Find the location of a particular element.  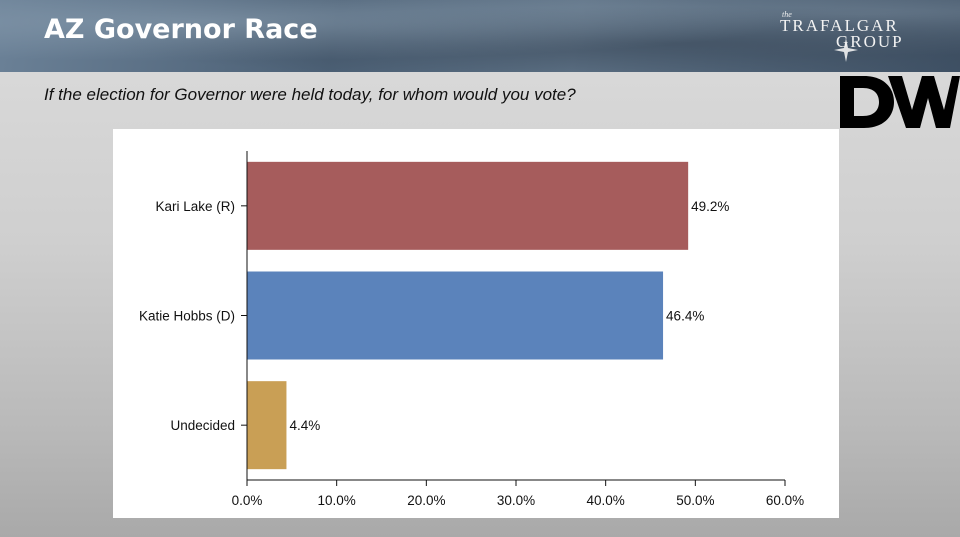

trafalgar-group-logo: the TRAFALGAR GROUP is located at coordinates (851, 37).